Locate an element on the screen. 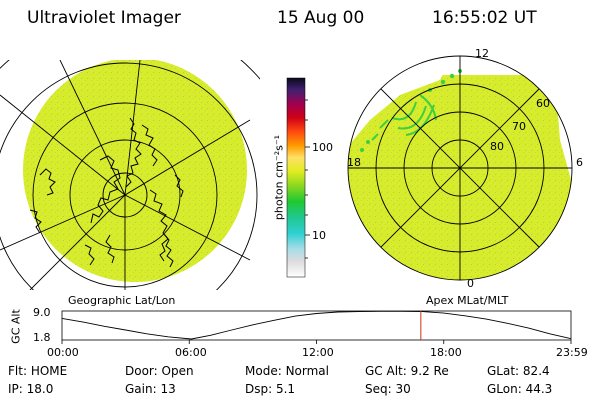 The width and height of the screenshot is (600, 400). plot-frame is located at coordinates (316, 325).